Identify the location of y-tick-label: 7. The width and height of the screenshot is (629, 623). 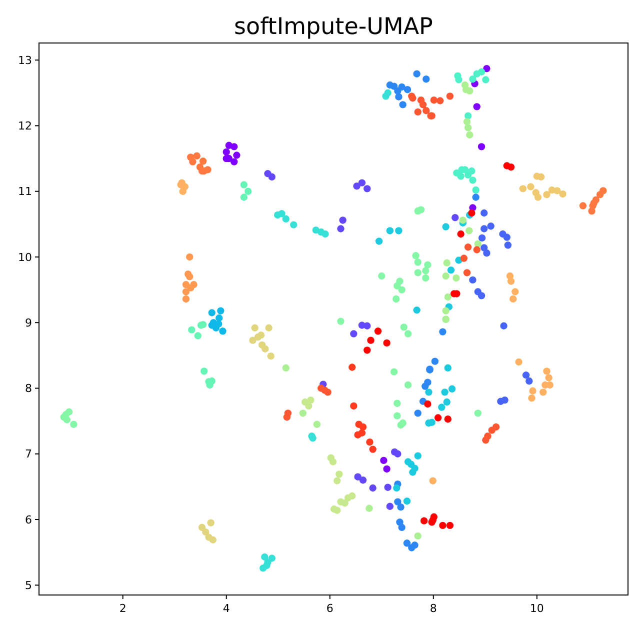
(28, 454).